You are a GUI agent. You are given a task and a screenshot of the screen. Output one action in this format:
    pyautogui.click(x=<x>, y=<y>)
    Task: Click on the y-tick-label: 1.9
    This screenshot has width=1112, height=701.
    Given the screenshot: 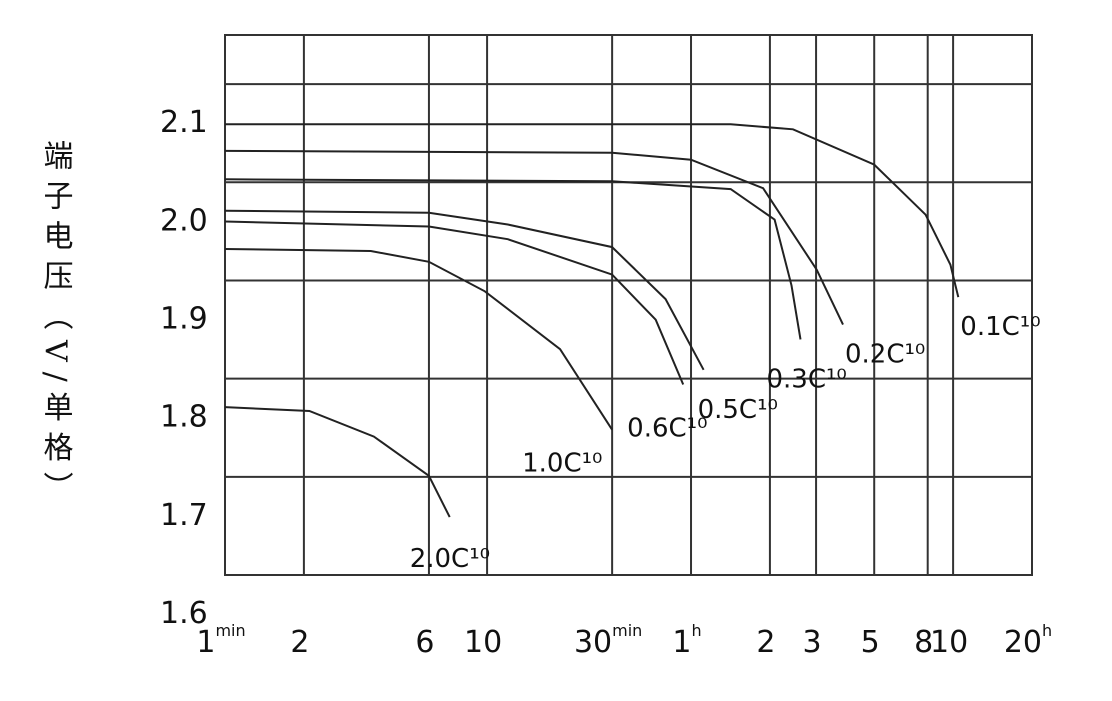 What is the action you would take?
    pyautogui.click(x=184, y=318)
    